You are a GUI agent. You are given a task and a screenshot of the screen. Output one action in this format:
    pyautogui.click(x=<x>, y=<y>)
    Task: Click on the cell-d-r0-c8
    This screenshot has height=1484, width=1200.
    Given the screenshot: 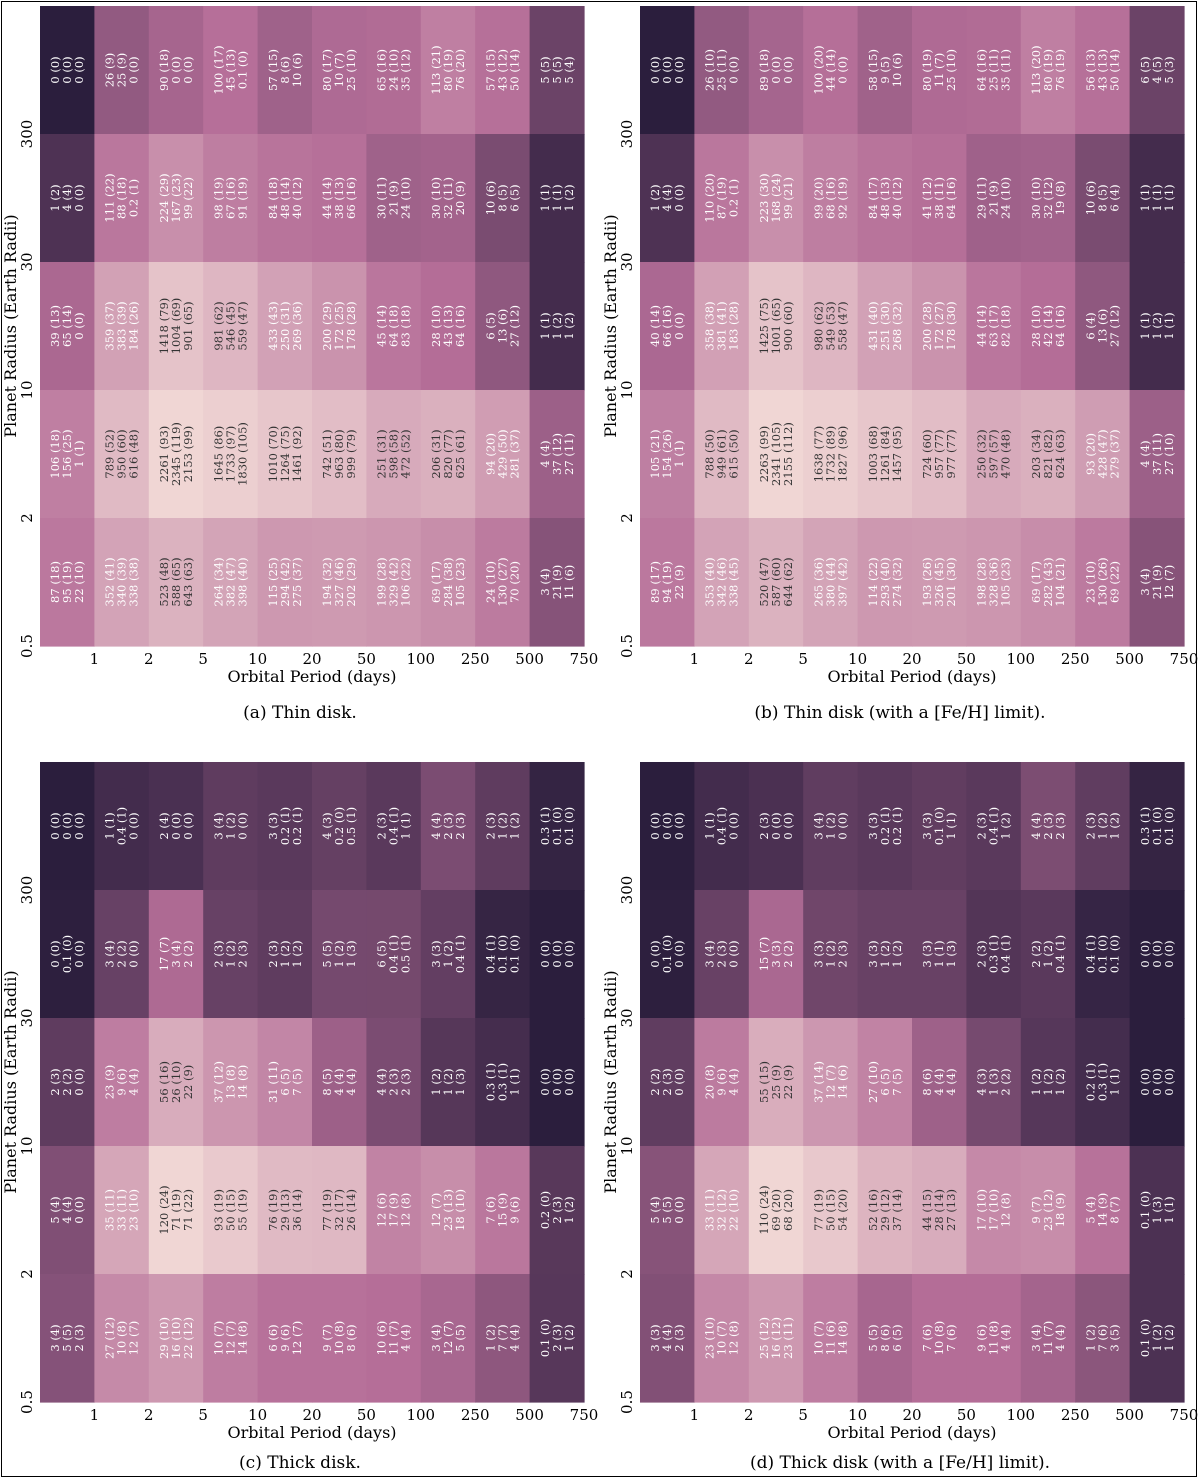 What is the action you would take?
    pyautogui.click(x=1103, y=826)
    